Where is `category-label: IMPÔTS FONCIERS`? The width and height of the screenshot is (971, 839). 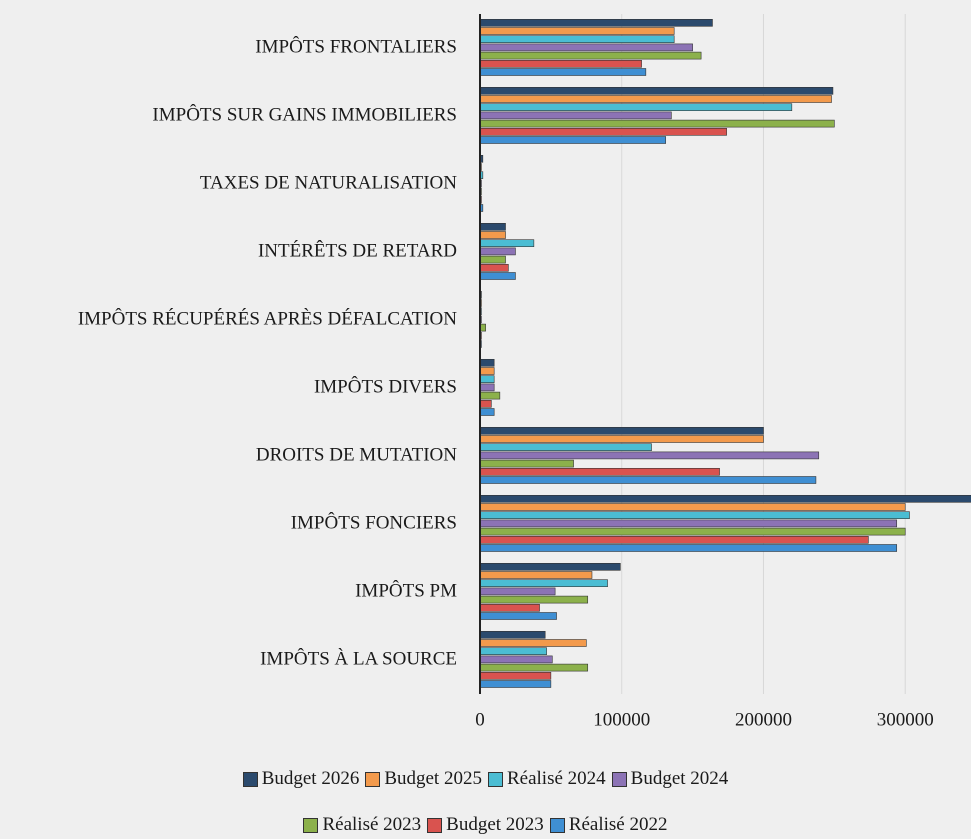 category-label: IMPÔTS FONCIERS is located at coordinates (374, 522).